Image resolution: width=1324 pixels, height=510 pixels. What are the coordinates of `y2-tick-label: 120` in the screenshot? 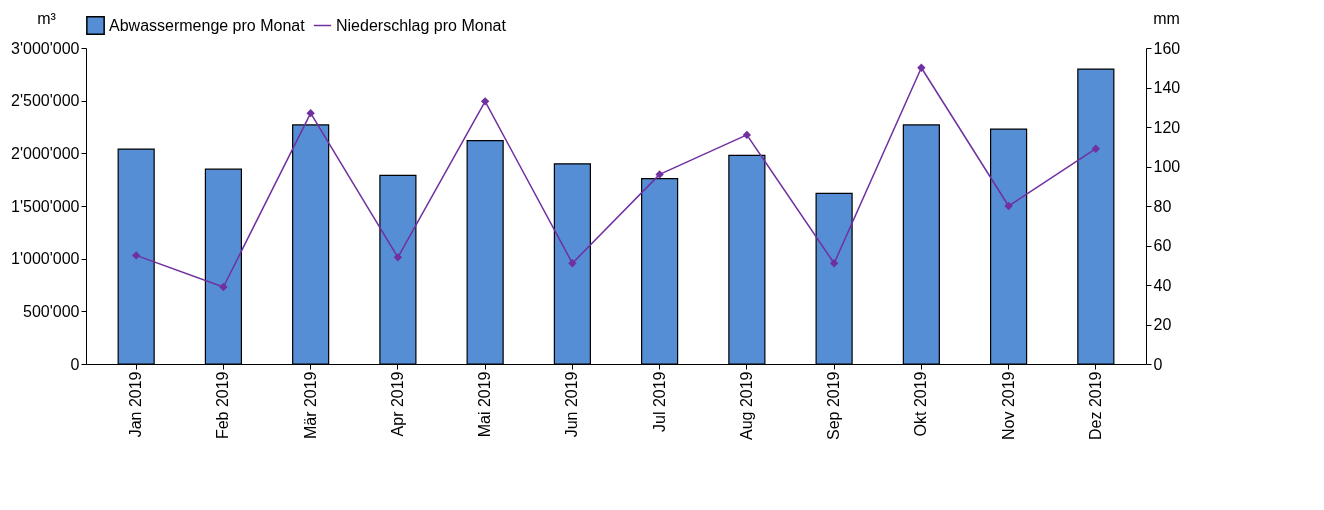 It's located at (1167, 127).